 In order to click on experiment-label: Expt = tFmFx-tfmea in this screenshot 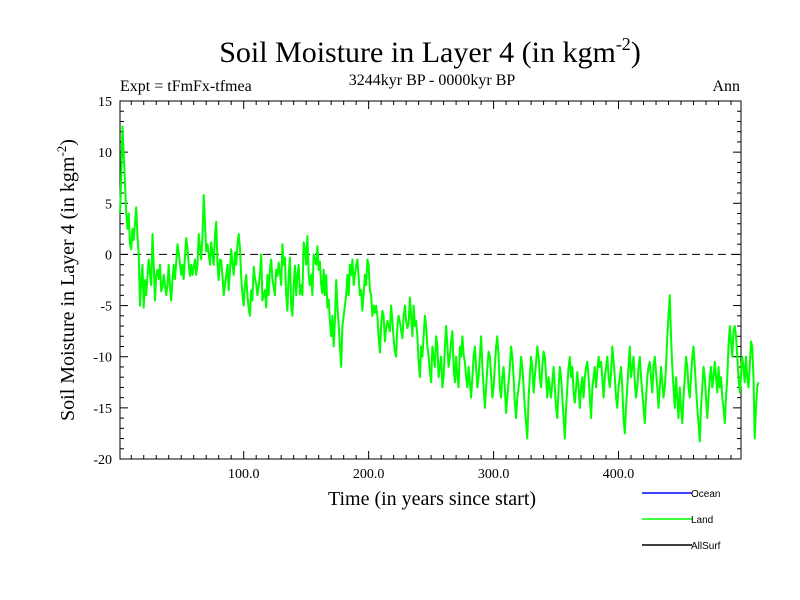, I will do `click(186, 86)`.